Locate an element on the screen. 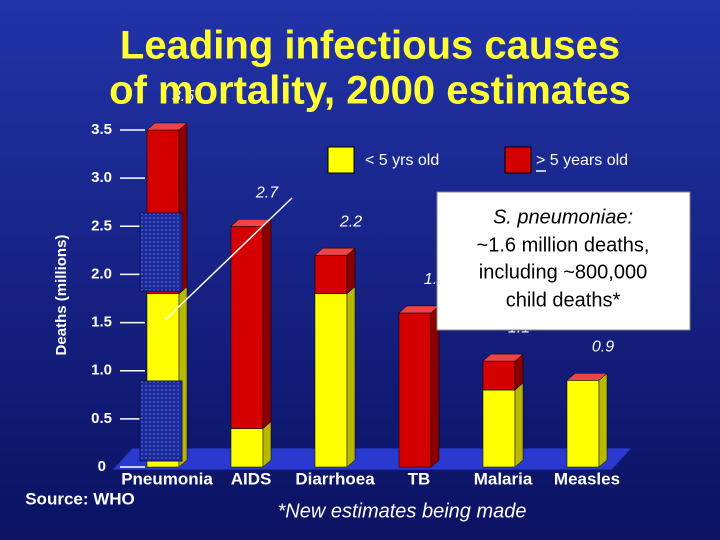 This screenshot has width=720, height=540. y-axis-label: Deaths (millions) is located at coordinates (61, 295).